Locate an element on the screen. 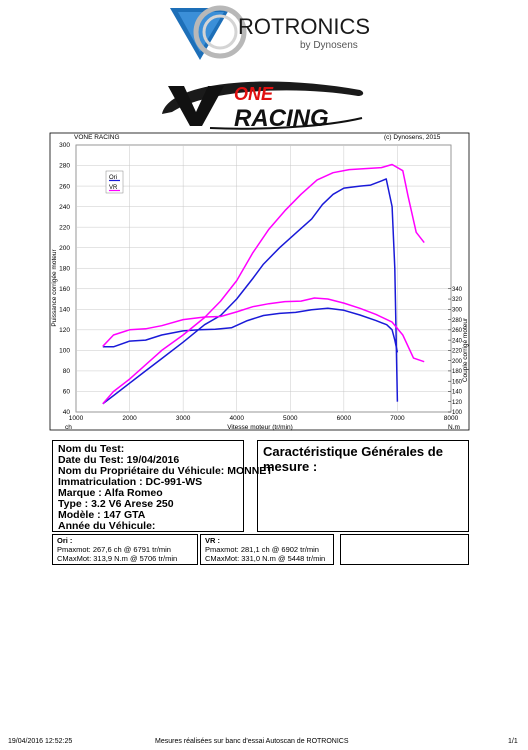 The height and width of the screenshot is (750, 528). test-info-label: Marque : is located at coordinates (80, 493).